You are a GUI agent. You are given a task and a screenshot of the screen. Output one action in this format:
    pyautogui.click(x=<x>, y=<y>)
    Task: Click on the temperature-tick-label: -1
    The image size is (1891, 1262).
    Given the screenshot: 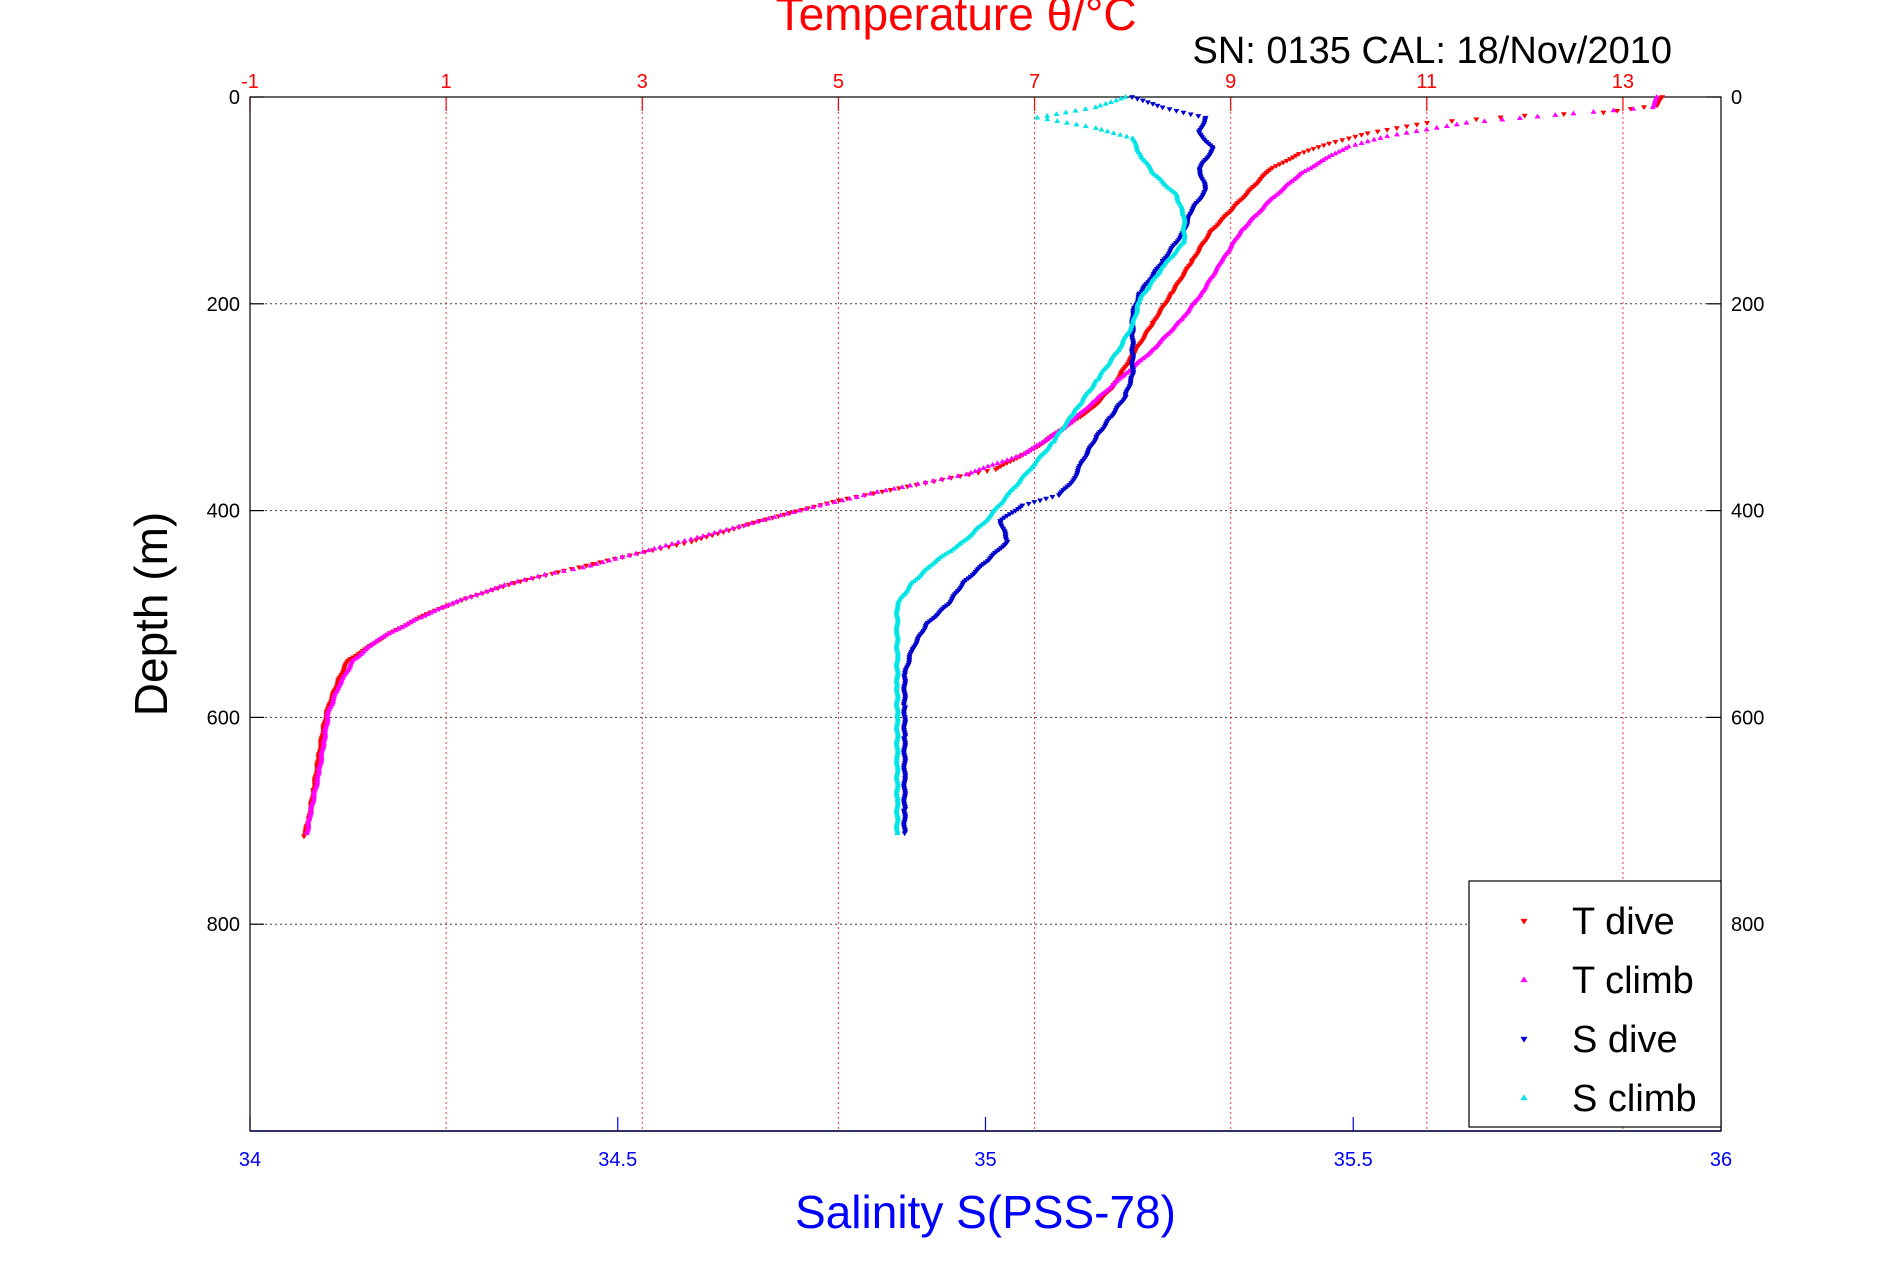 What is the action you would take?
    pyautogui.click(x=250, y=82)
    